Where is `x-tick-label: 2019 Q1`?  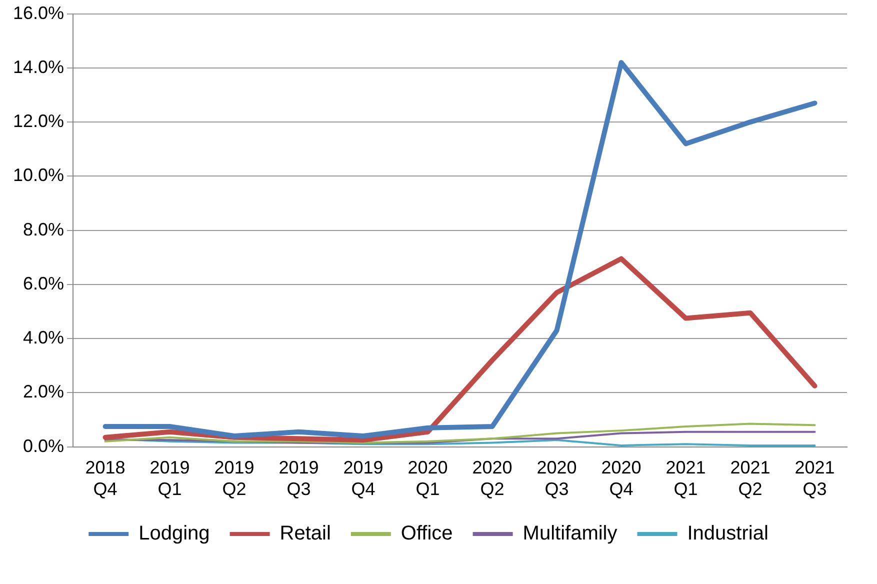 x-tick-label: 2019 Q1 is located at coordinates (170, 479).